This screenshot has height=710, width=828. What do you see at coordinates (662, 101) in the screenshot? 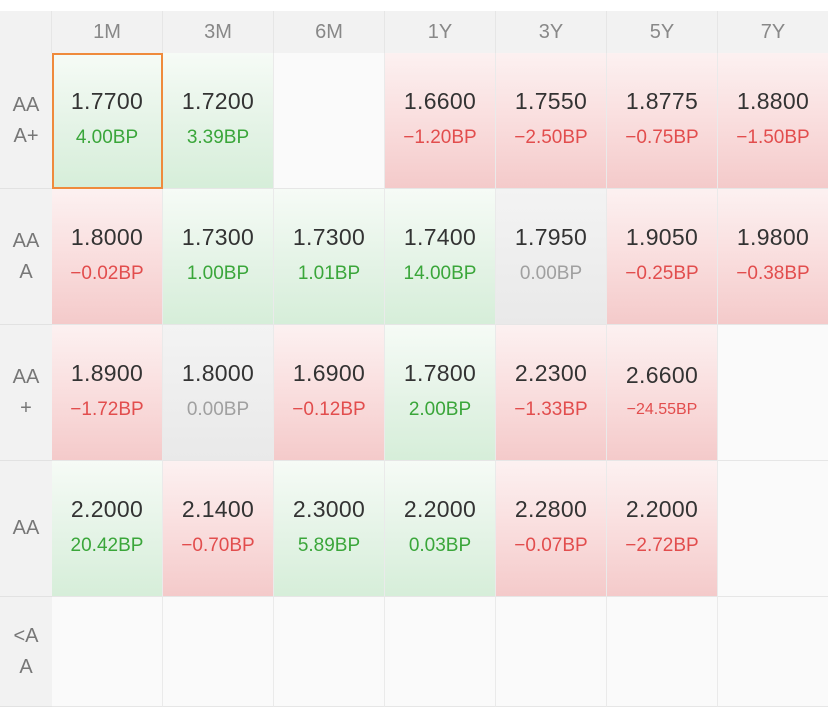
I see `rate-price: 1.8775` at bounding box center [662, 101].